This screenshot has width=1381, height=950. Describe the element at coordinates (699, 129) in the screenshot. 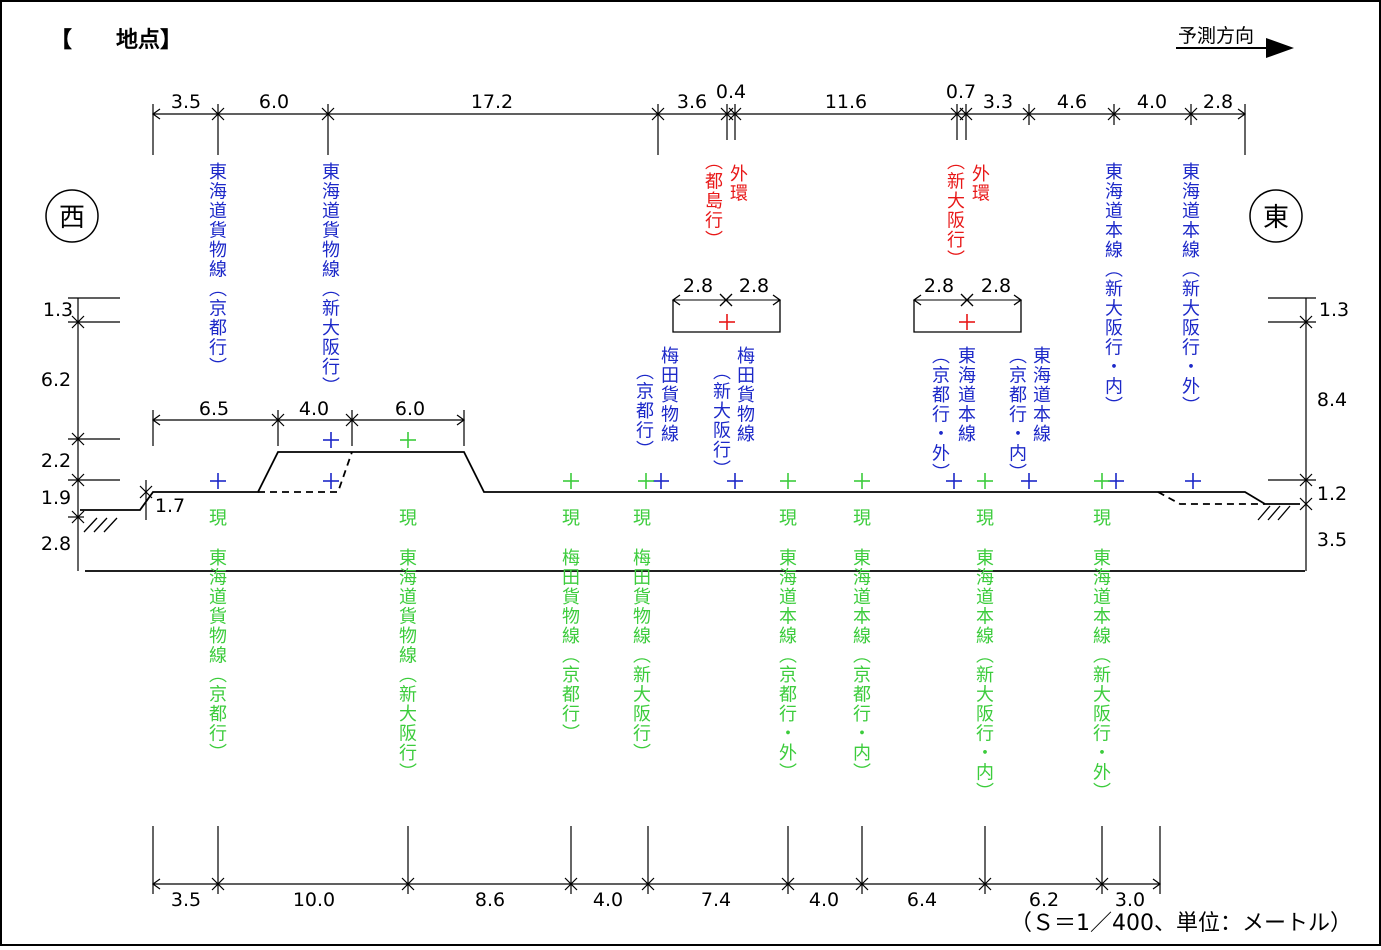

I see `top-dimension-chain` at that location.